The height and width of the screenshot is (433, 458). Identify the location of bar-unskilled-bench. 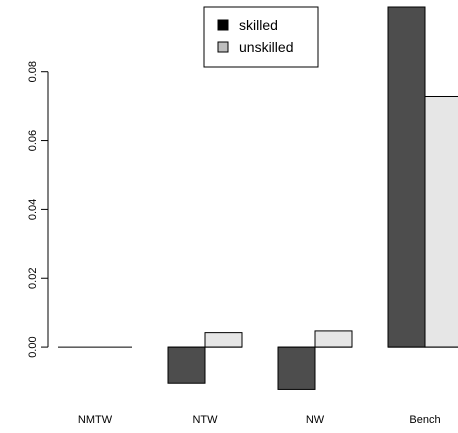
(441, 221).